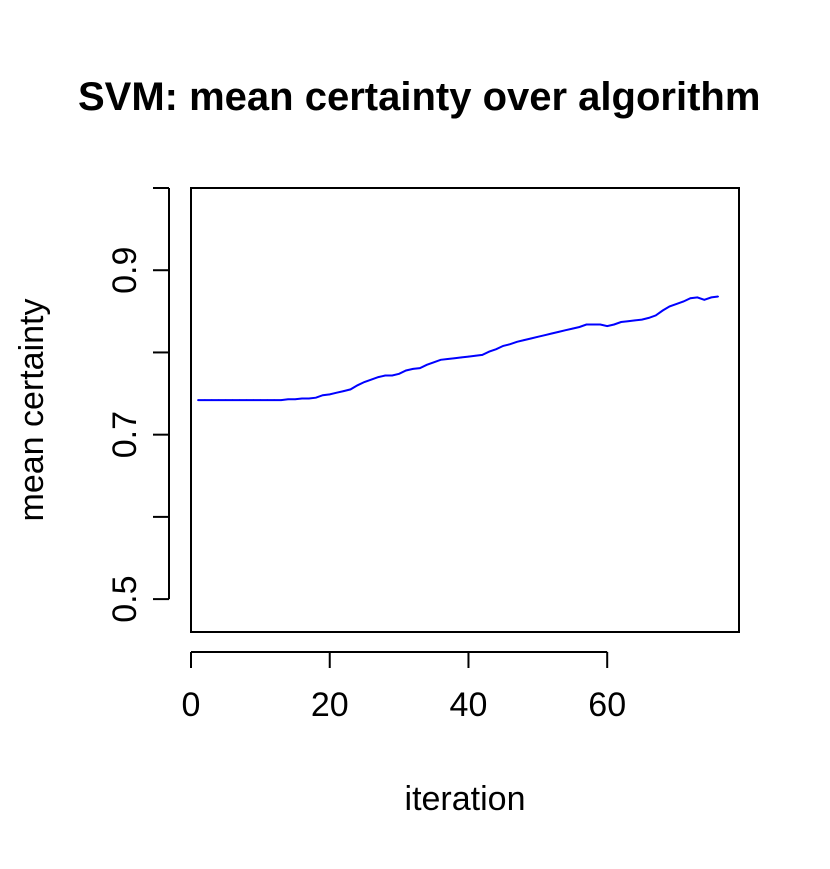 The image size is (830, 869). I want to click on x-tick-label: 40, so click(469, 705).